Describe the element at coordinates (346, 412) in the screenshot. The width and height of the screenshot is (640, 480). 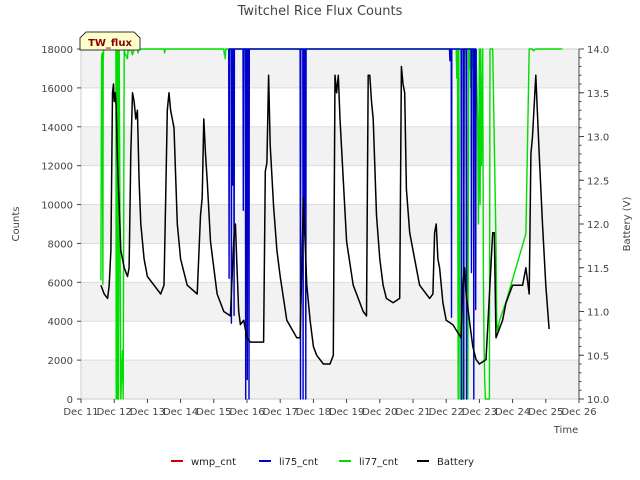
I see `x-tick-label: Dec 19` at that location.